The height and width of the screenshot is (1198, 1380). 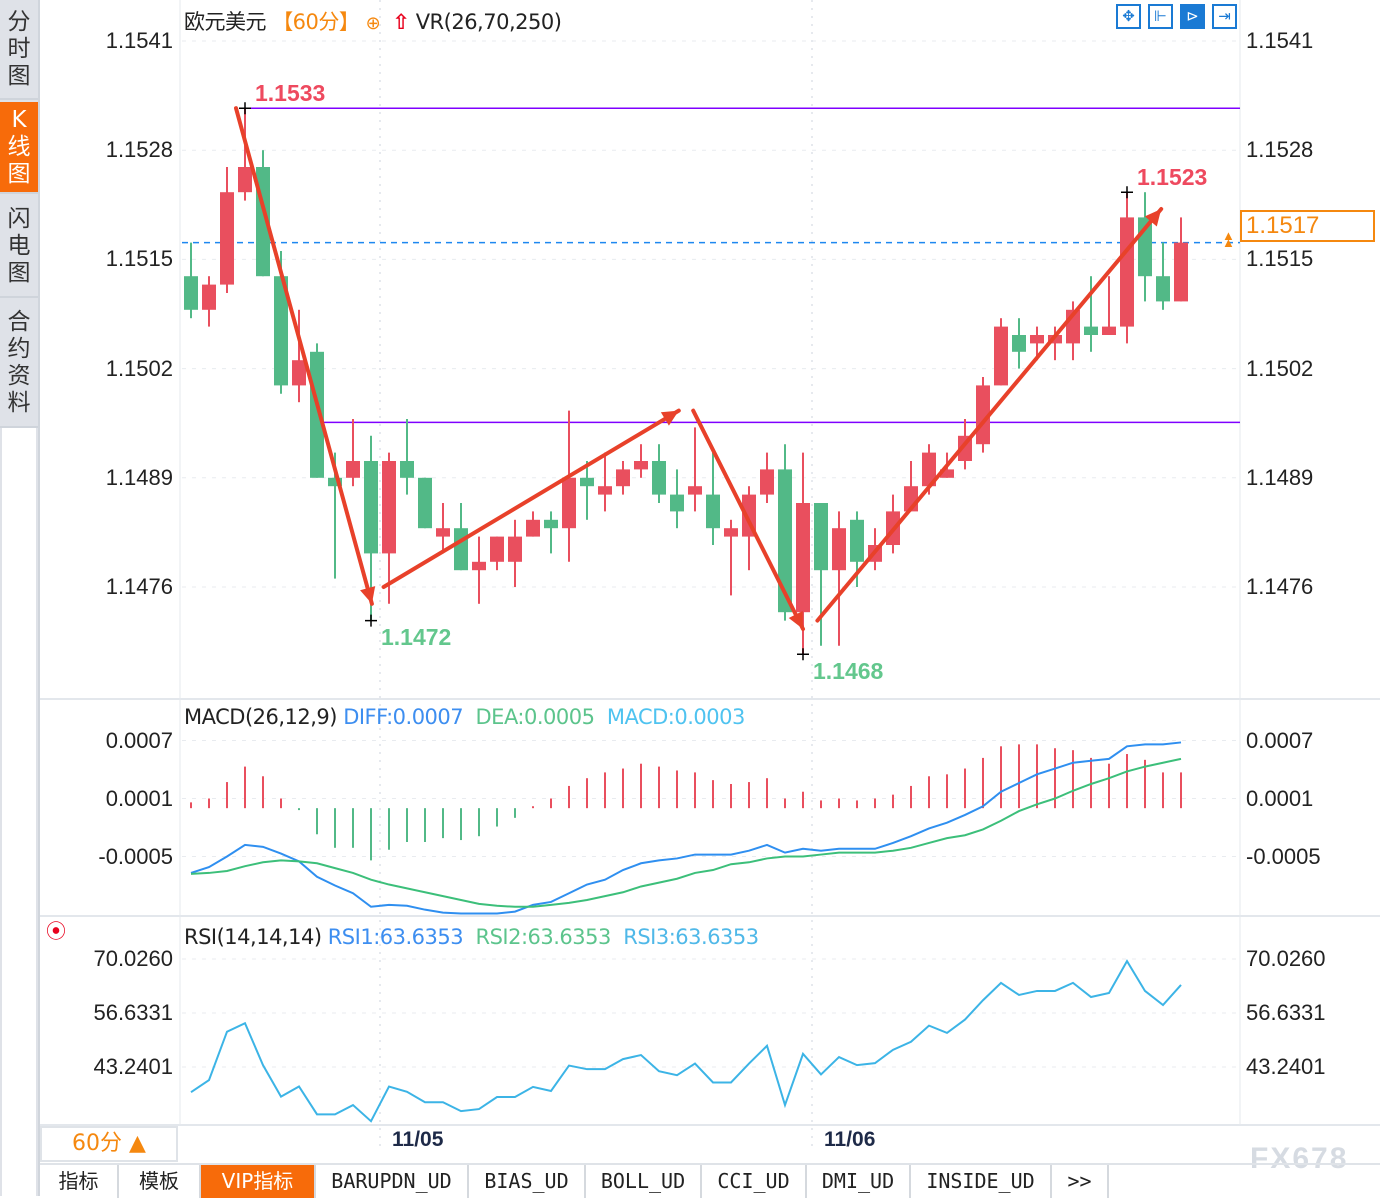 What do you see at coordinates (848, 671) in the screenshot?
I see `low-price-label: 1.1468` at bounding box center [848, 671].